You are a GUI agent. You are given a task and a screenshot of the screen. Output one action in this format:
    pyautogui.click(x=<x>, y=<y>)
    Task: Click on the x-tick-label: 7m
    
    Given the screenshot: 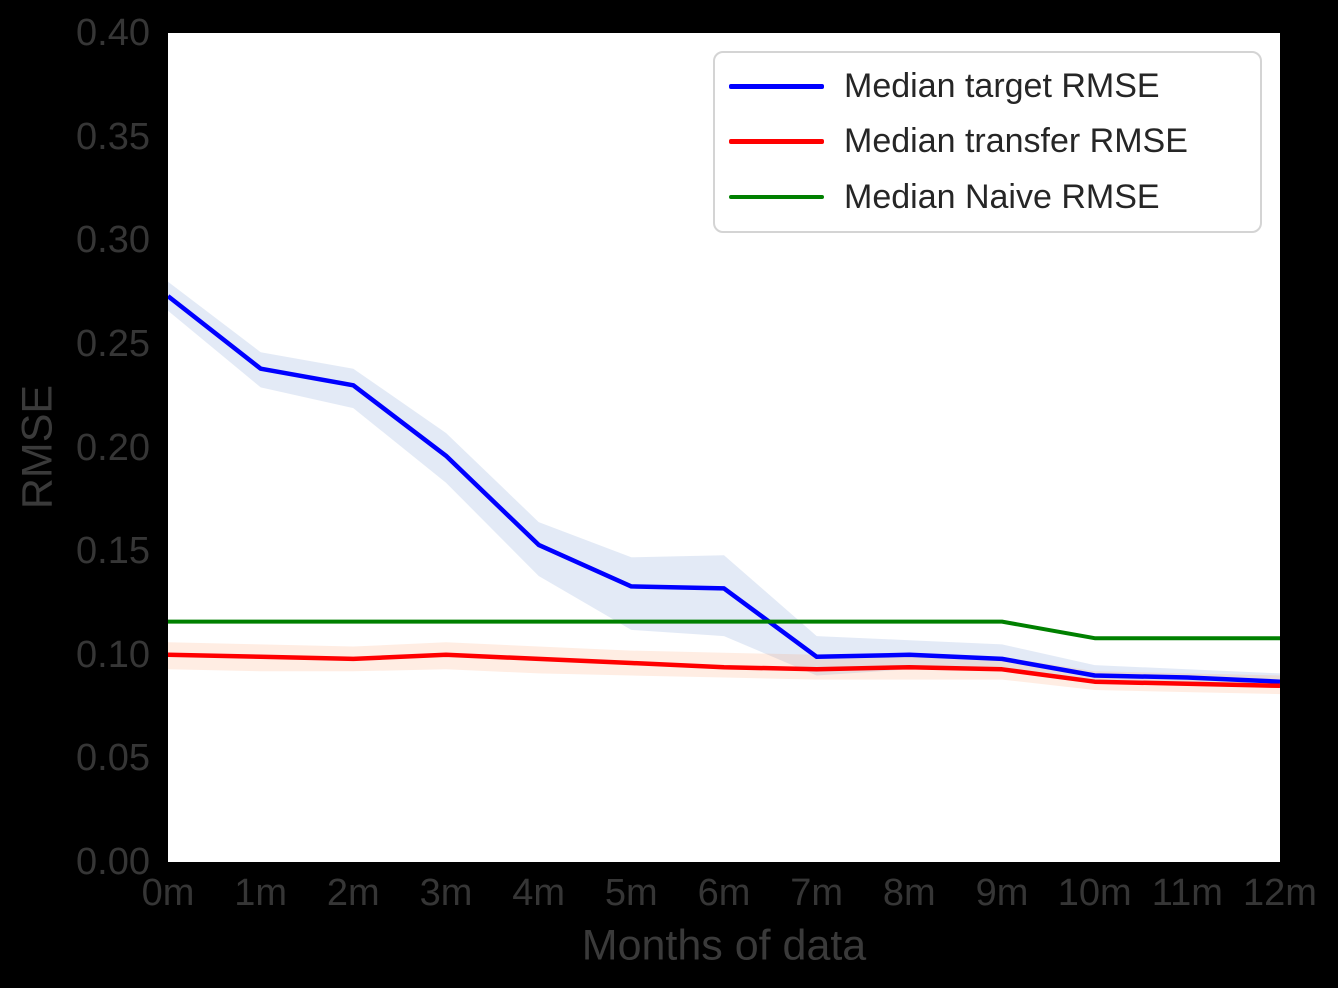 What is the action you would take?
    pyautogui.click(x=817, y=893)
    